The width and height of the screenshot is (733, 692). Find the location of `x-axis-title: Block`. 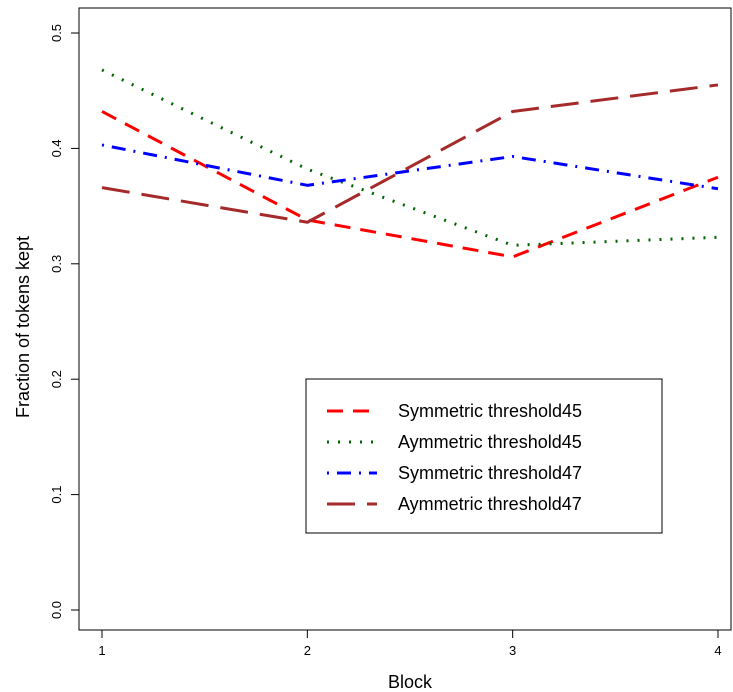

x-axis-title: Block is located at coordinates (410, 682).